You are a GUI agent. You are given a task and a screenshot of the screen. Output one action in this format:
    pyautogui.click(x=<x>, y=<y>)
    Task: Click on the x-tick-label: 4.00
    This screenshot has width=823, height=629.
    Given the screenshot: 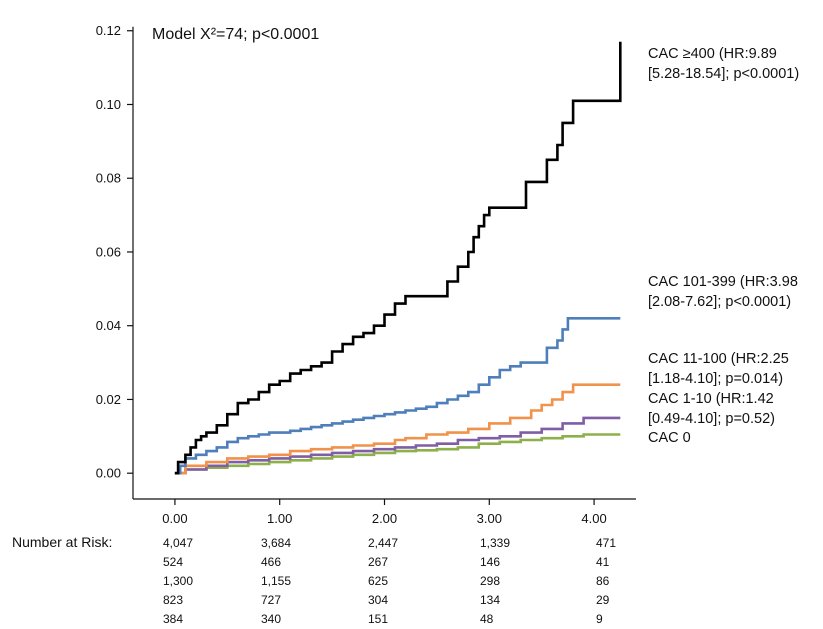 What is the action you would take?
    pyautogui.click(x=593, y=518)
    